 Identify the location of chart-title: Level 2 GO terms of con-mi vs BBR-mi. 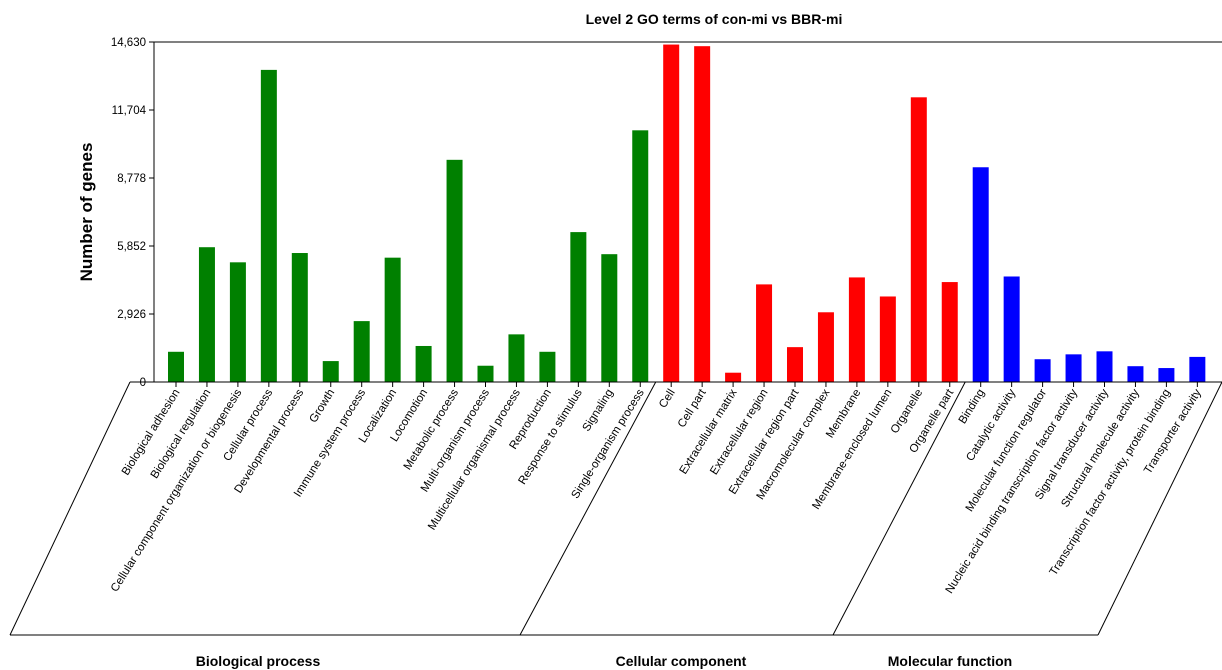
(714, 19).